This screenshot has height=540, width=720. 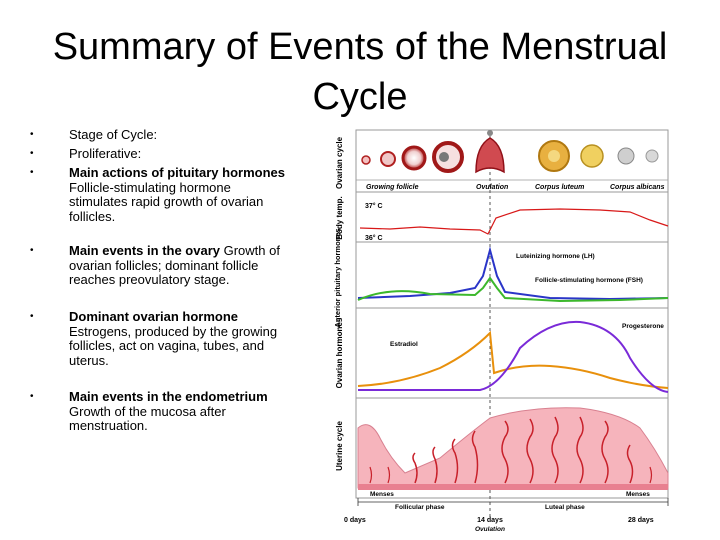 I want to click on fsh-curve, so click(x=513, y=289).